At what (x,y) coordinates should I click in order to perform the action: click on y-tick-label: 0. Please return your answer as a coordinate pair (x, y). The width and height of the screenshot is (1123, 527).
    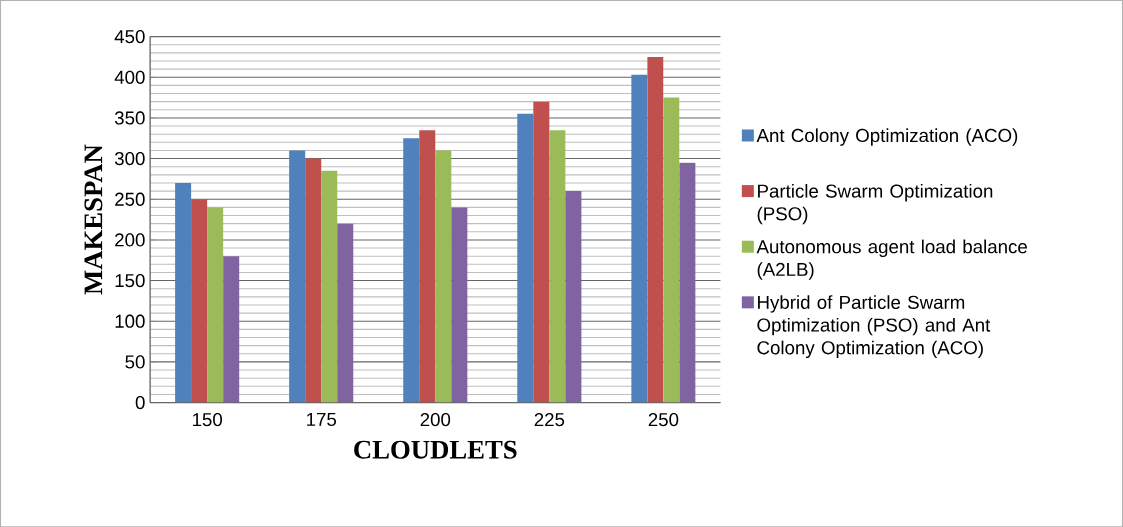
    Looking at the image, I should click on (140, 402).